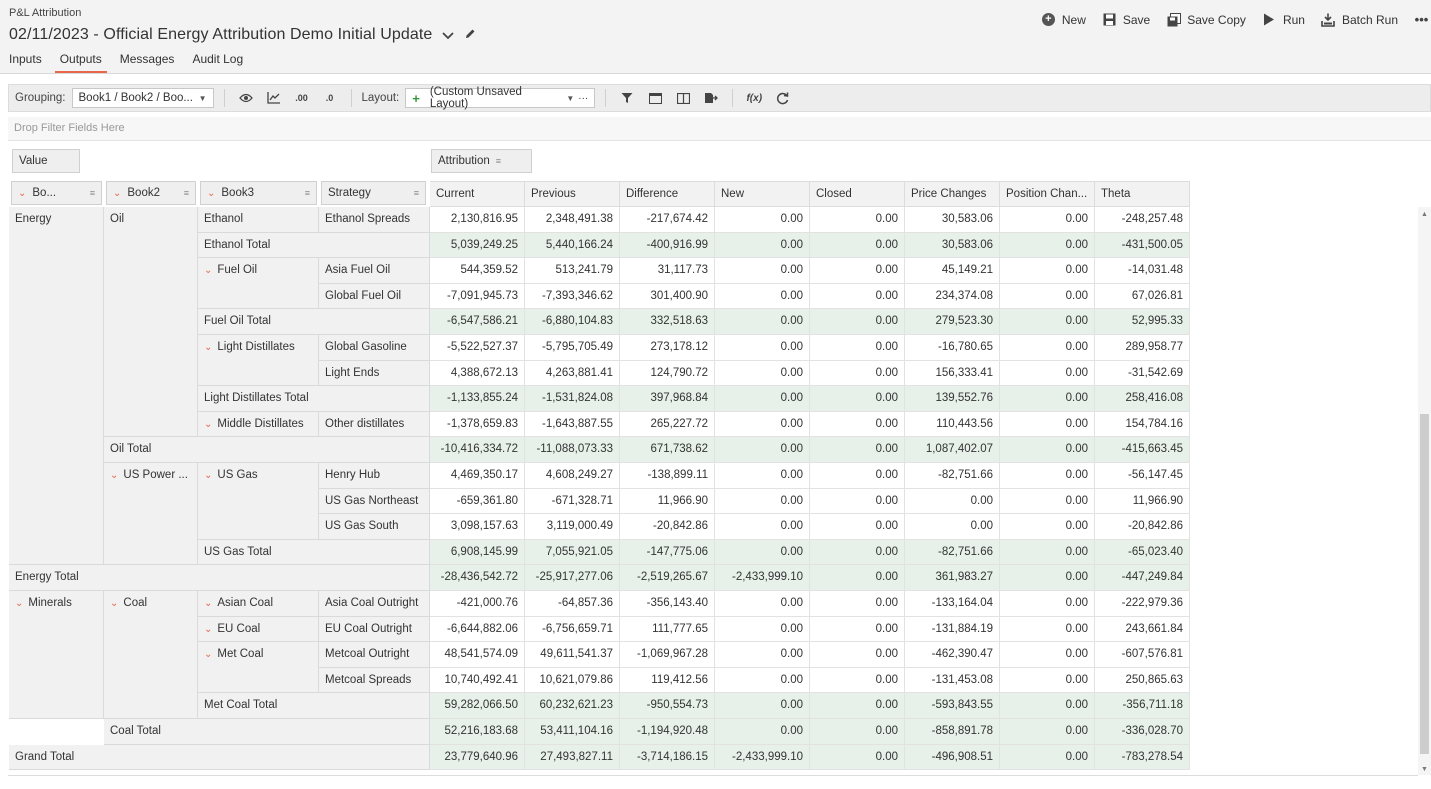  Describe the element at coordinates (1142, 399) in the screenshot. I see `cell-theta: 258,416.08` at that location.